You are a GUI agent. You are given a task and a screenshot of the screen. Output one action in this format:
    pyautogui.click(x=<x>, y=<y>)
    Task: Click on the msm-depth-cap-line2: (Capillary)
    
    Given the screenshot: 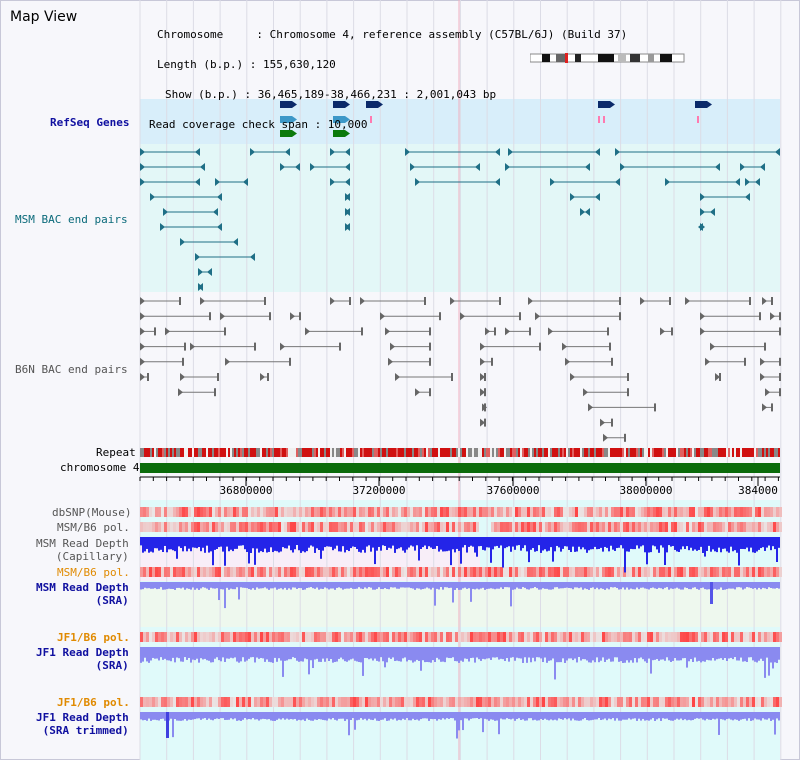 What is the action you would take?
    pyautogui.click(x=92, y=556)
    